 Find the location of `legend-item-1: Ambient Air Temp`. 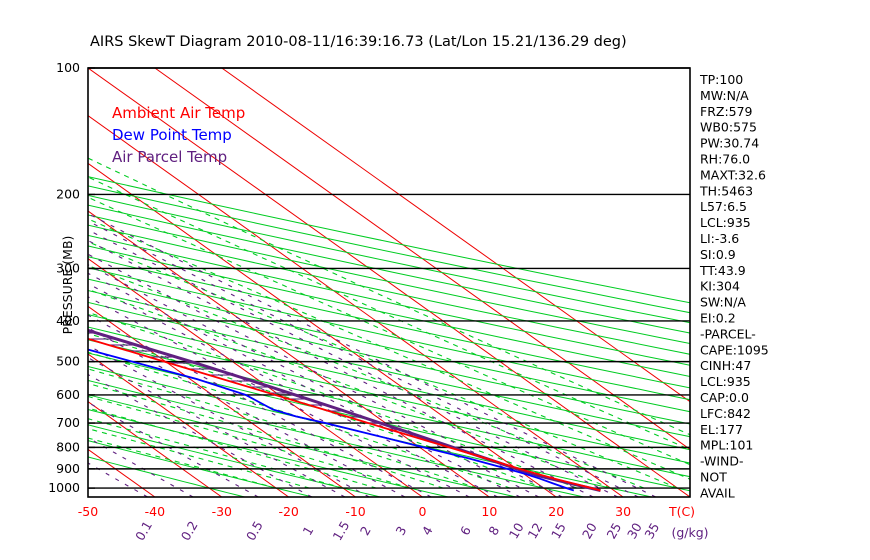

legend-item-1: Ambient Air Temp is located at coordinates (178, 113).